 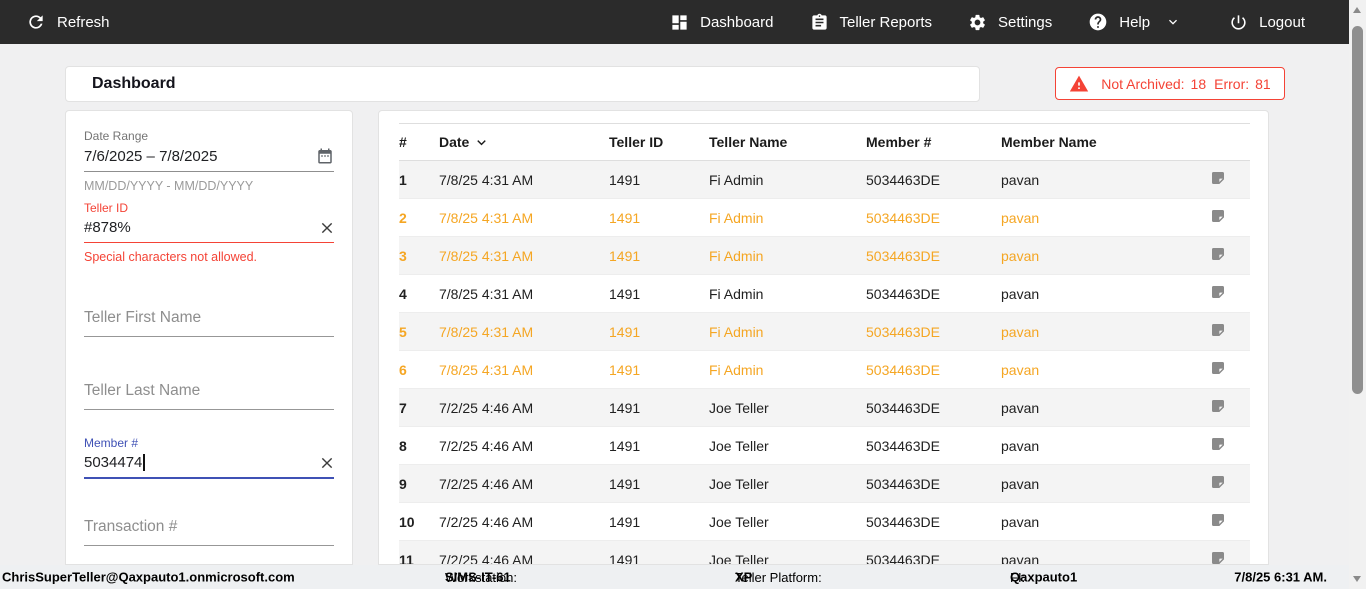 I want to click on scroll-down-icon, so click(x=1357, y=579).